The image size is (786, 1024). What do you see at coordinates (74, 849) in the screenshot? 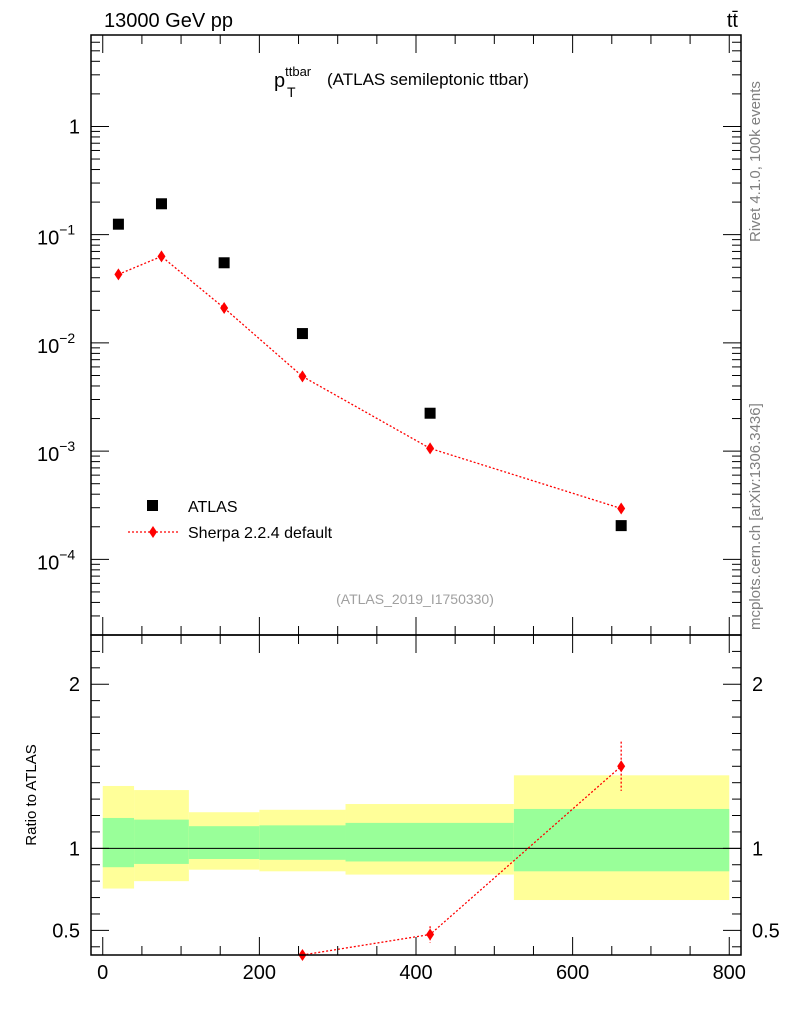
I see `ratio-y-tick-label: 1` at bounding box center [74, 849].